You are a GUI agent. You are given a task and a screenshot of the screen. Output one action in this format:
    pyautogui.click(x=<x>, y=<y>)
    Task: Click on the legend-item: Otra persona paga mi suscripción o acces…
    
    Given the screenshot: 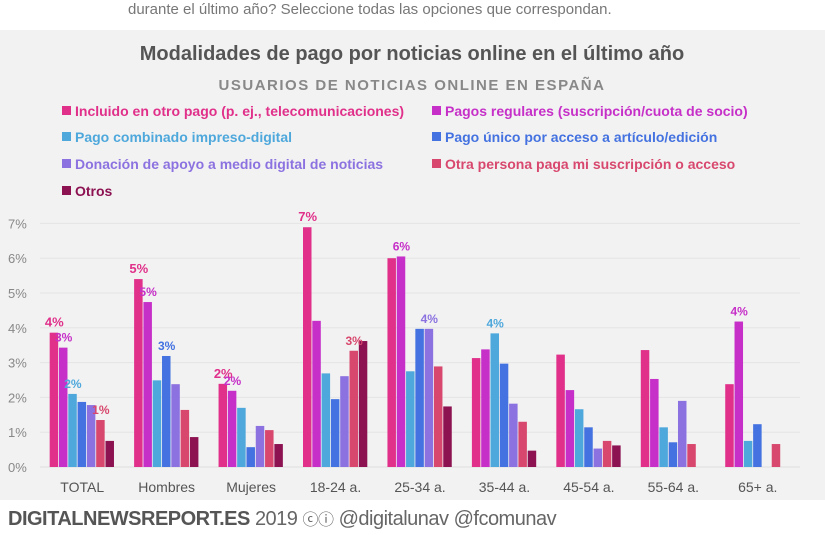 What is the action you would take?
    pyautogui.click(x=583, y=164)
    